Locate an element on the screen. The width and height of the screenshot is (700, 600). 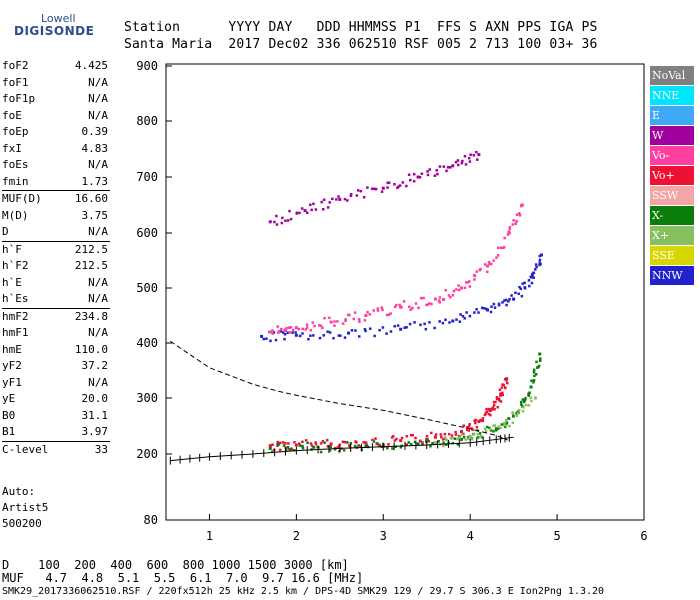
y-tick-label: 500 is located at coordinates (147, 288).